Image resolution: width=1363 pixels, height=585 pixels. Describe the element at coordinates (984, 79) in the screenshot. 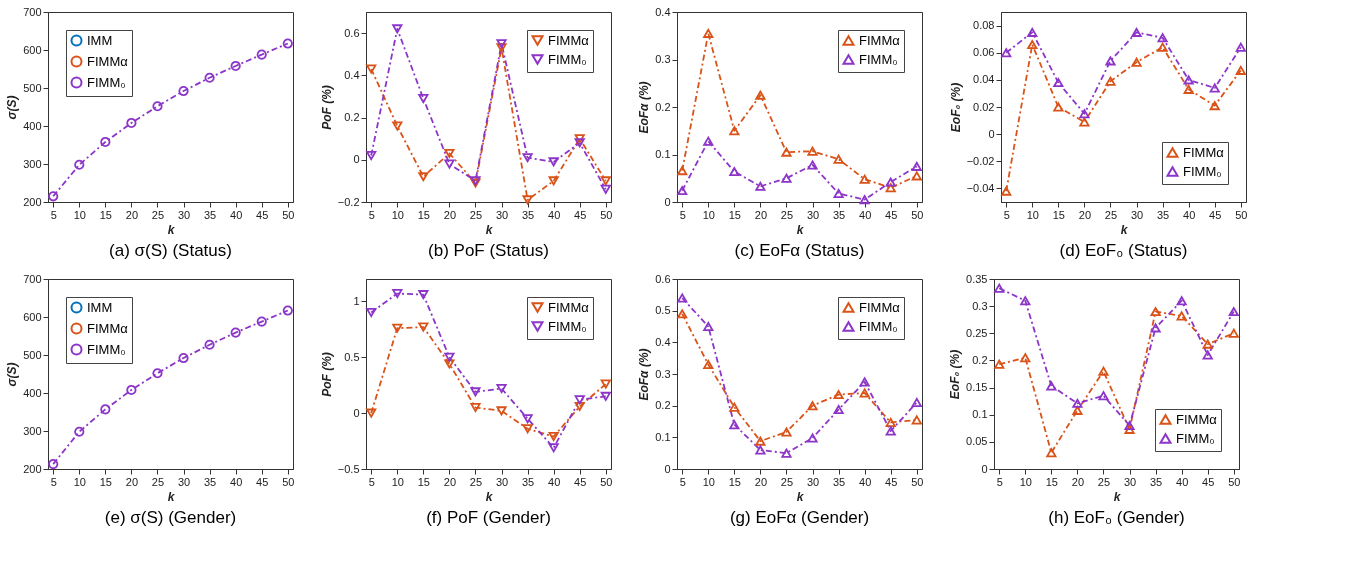

I see `y-tick-label: 0.04` at that location.